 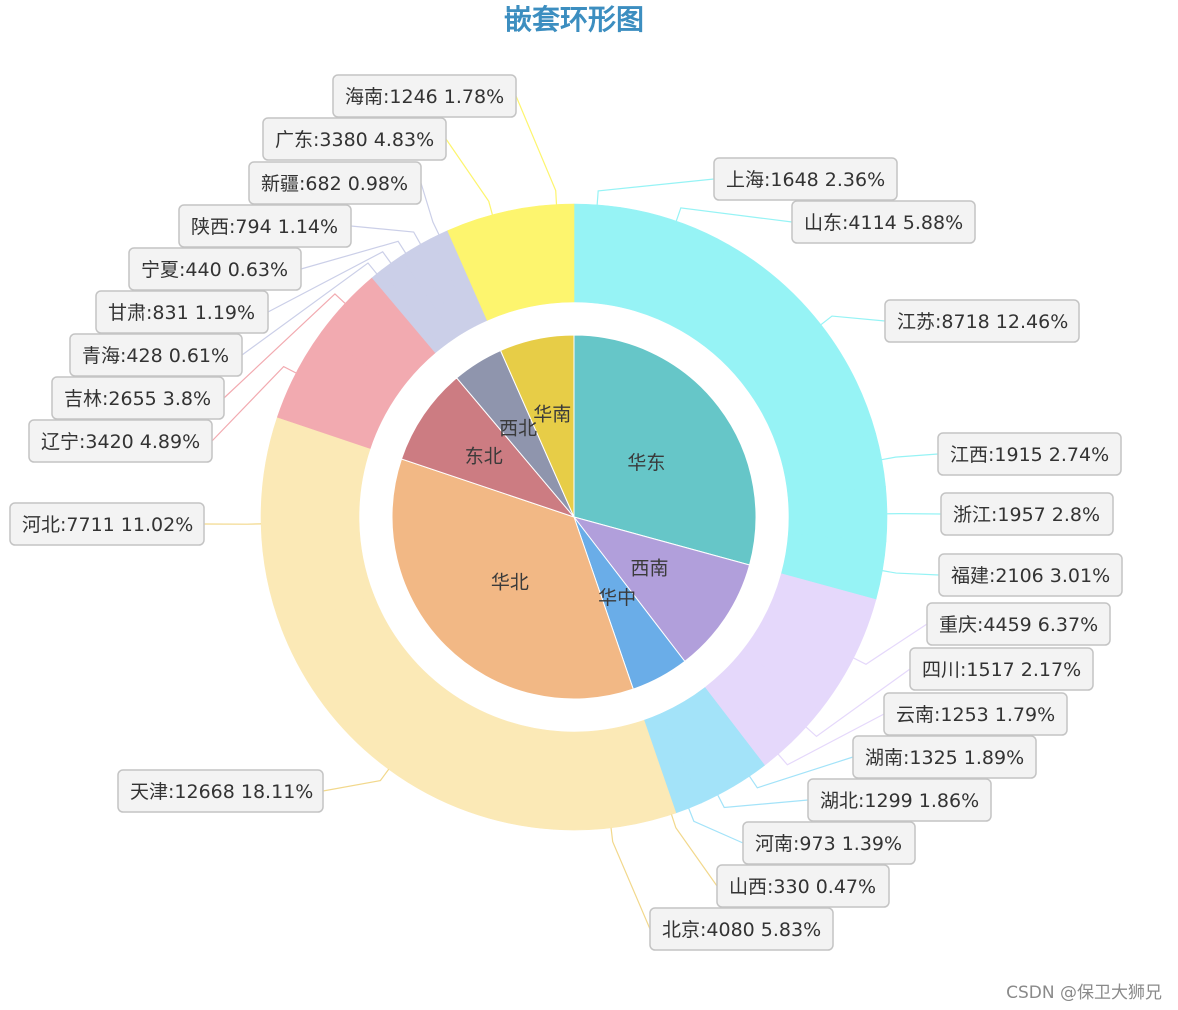 I want to click on callout-湖北: 湖北:1299 1.86%, so click(x=899, y=800).